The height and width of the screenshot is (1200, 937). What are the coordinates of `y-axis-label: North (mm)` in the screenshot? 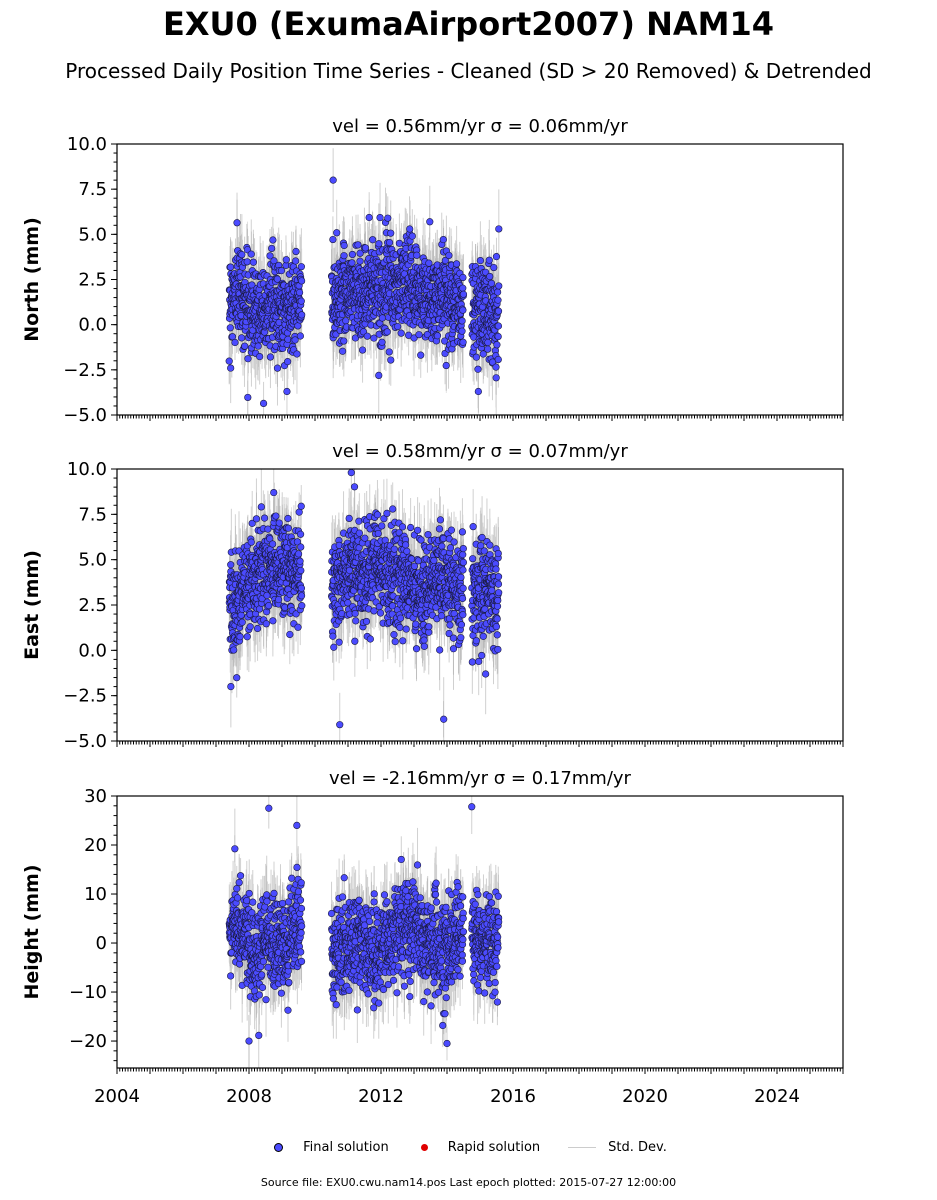 It's located at (32, 279).